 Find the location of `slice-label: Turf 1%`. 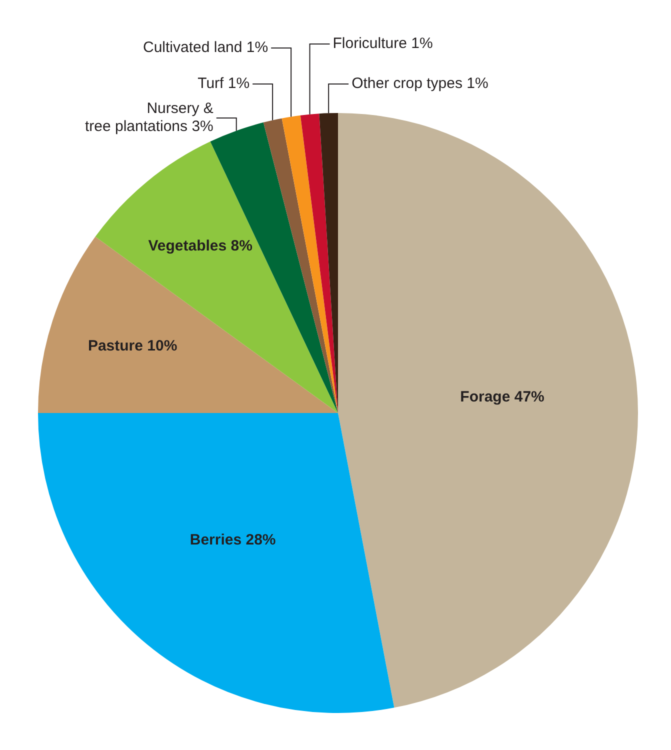

slice-label: Turf 1% is located at coordinates (224, 83).